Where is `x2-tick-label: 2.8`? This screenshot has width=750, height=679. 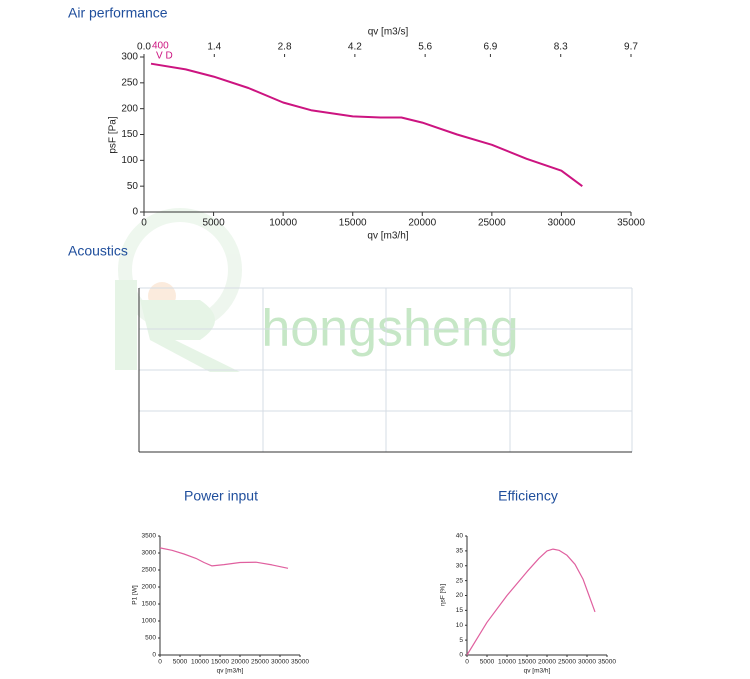 x2-tick-label: 2.8 is located at coordinates (285, 47).